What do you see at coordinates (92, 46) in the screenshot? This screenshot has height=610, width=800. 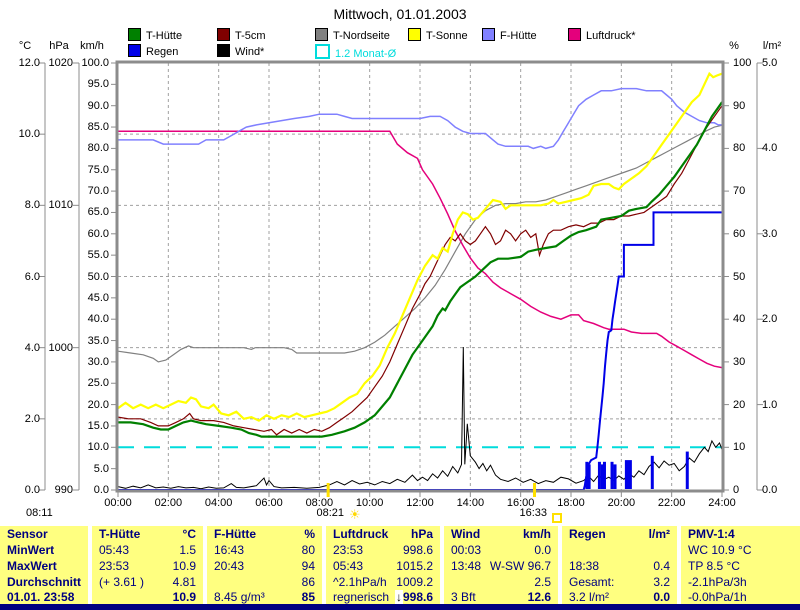 I see `axis-unit-kmh: km/h` at bounding box center [92, 46].